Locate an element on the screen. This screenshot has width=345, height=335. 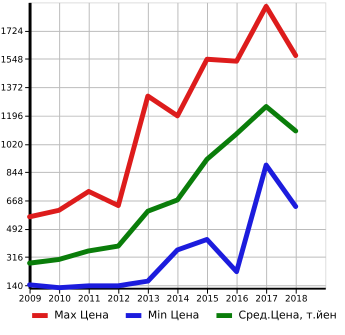
x-tick-label: 2017 is located at coordinates (266, 299).